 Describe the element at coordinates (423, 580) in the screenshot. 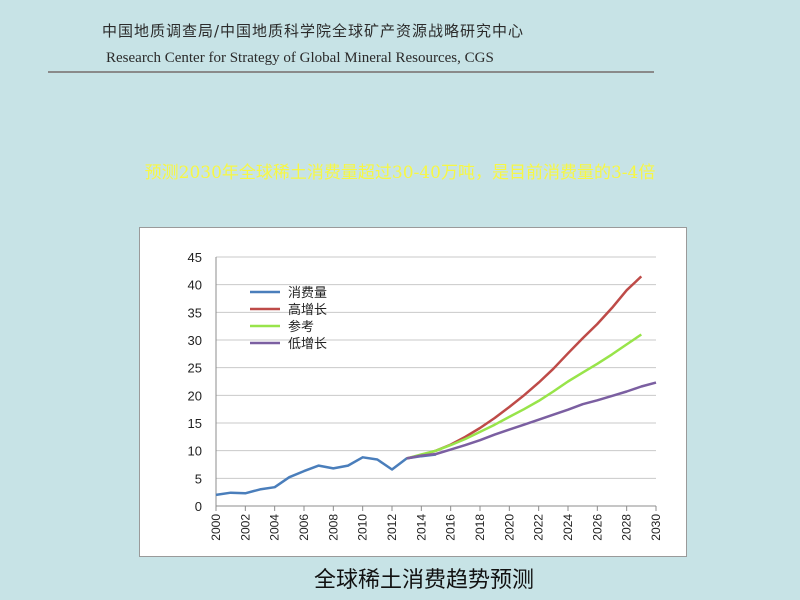

I see `chart-caption: 全球稀土消费趋势预测` at that location.